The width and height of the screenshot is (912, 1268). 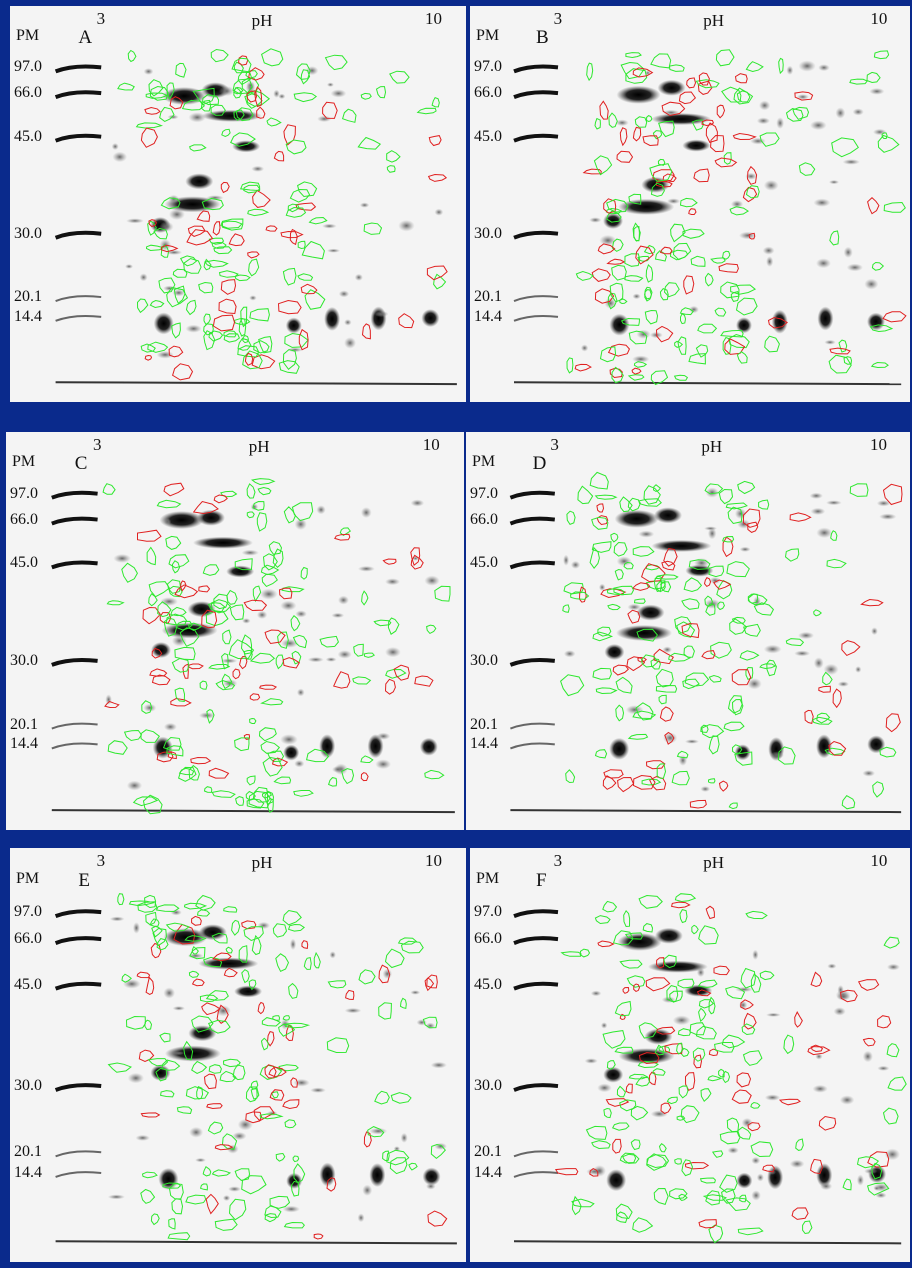 I want to click on mw-marker-label: 97.0, so click(x=28, y=912).